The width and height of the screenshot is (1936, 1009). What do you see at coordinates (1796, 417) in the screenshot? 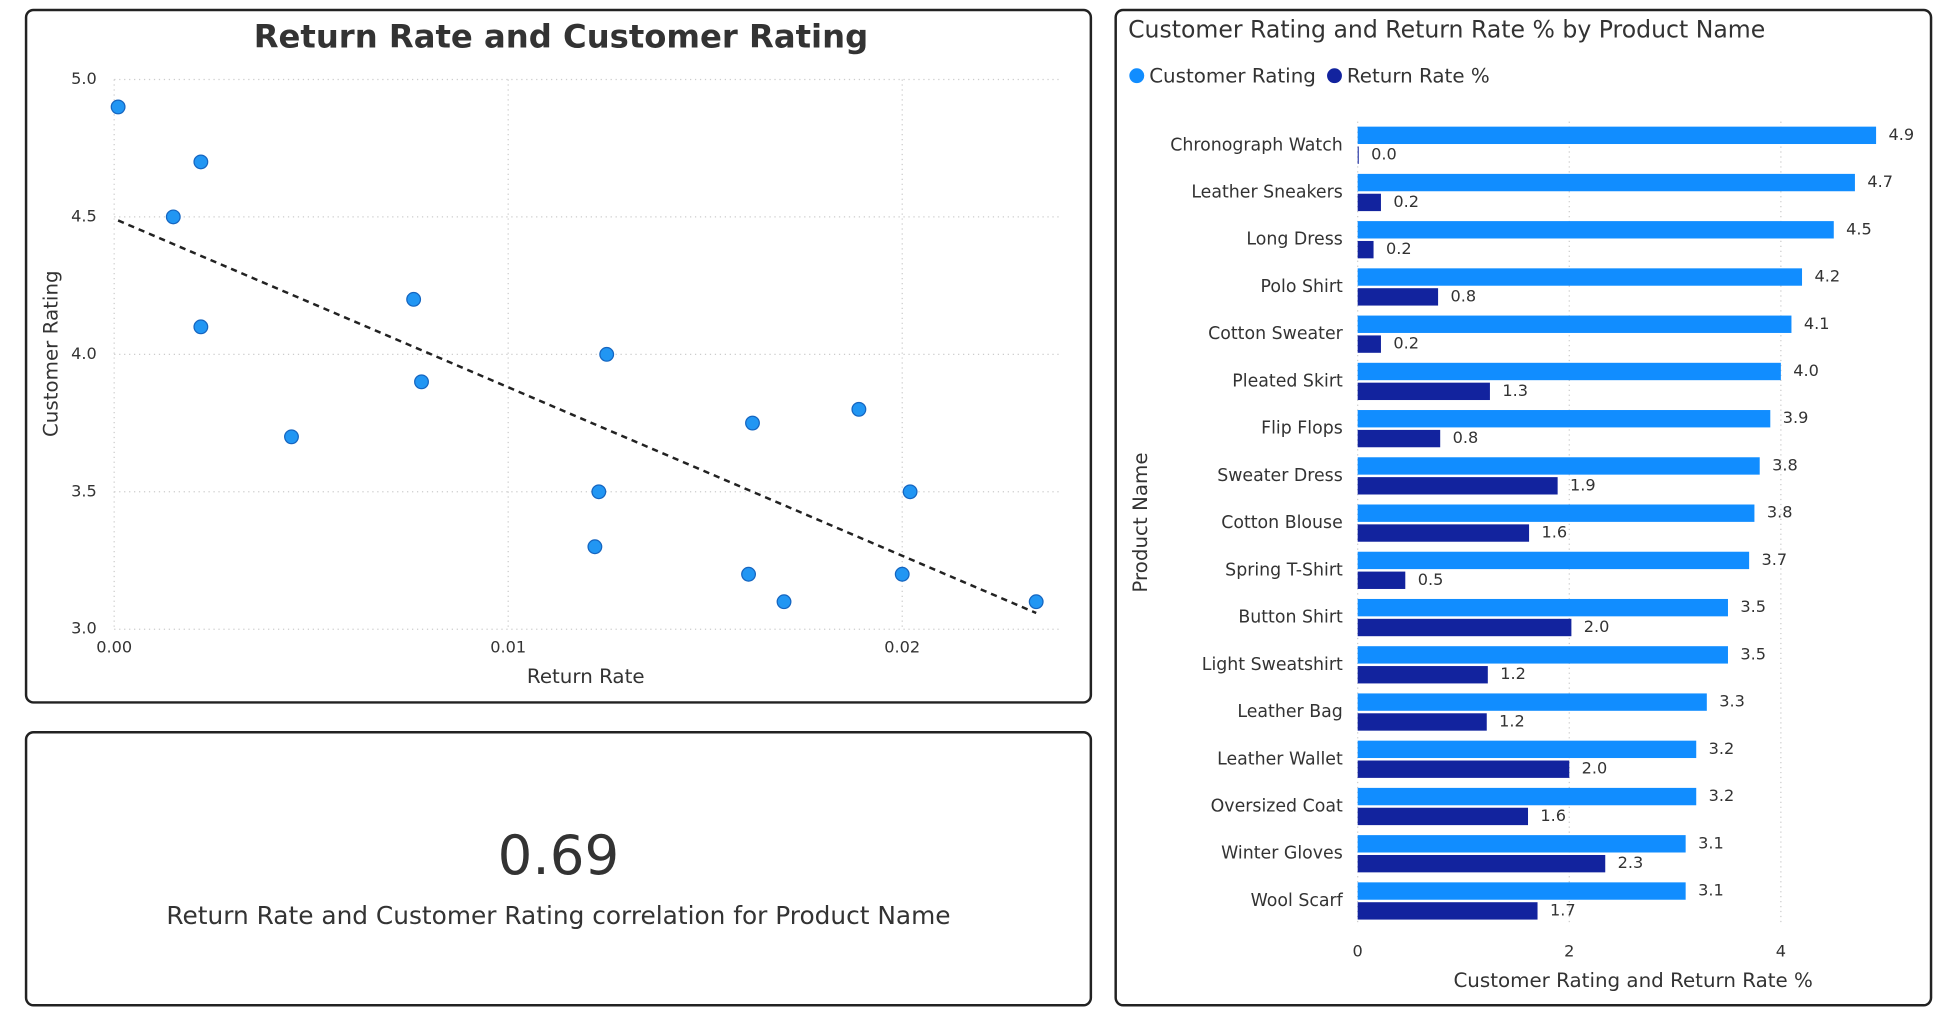
I see `data-label: 3.9` at bounding box center [1796, 417].